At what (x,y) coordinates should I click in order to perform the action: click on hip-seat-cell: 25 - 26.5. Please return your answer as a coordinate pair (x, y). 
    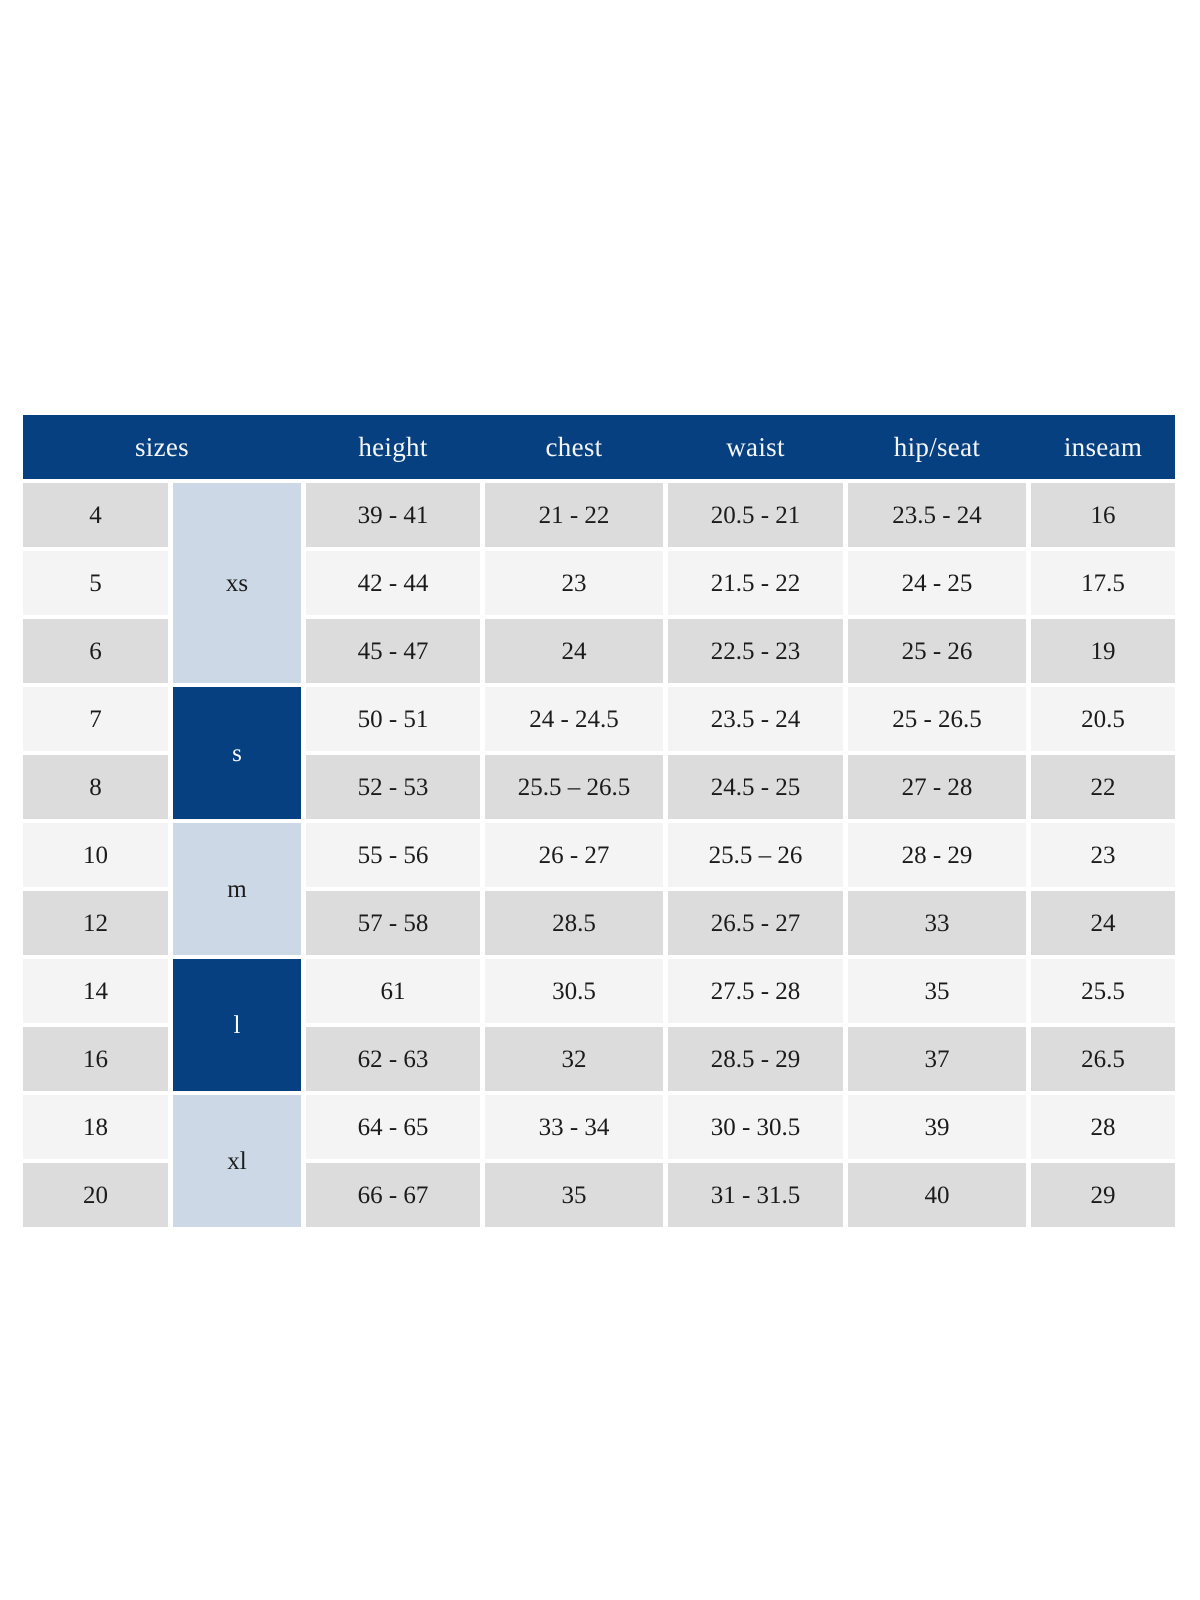
    Looking at the image, I should click on (937, 719).